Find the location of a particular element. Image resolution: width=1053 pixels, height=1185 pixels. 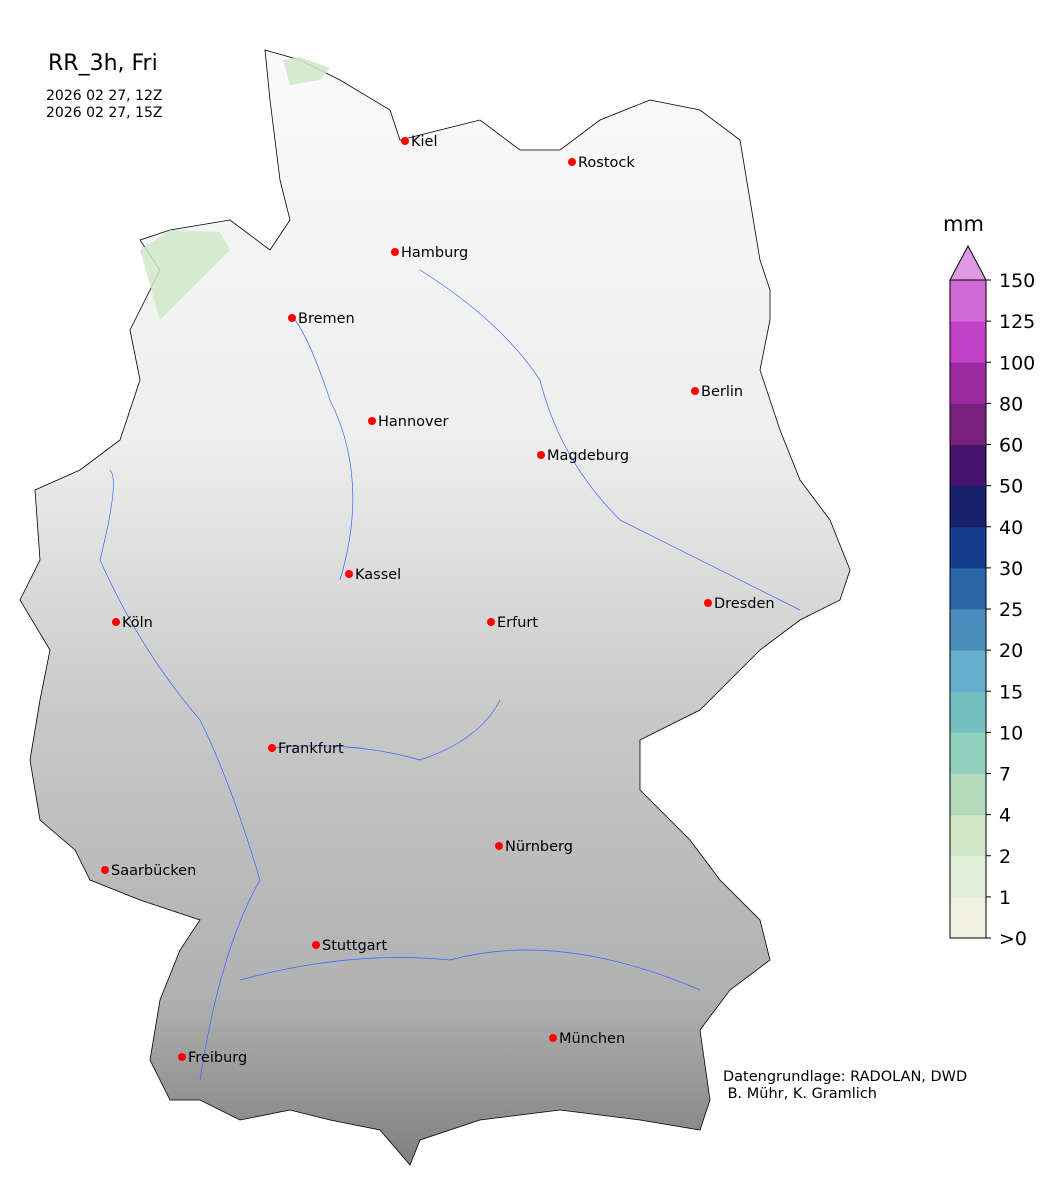

colorbar: >0 1 2 4 7 10 15 20 25 30 40 50 60 80 100 125 150 is located at coordinates (992, 597).